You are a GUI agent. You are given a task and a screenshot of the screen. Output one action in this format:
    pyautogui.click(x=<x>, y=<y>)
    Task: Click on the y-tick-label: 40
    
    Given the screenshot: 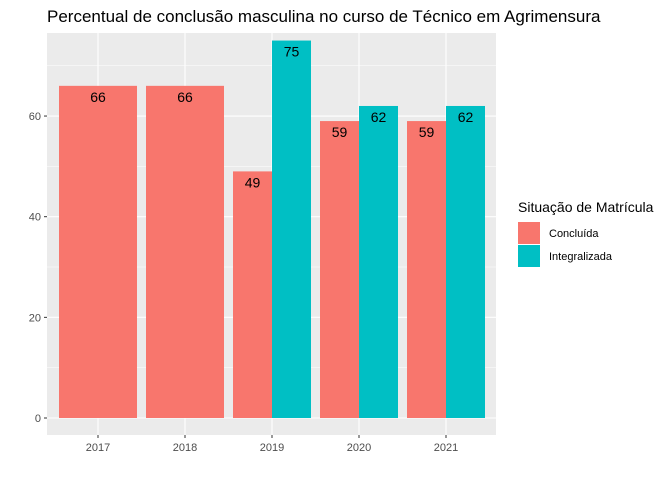 What is the action you would take?
    pyautogui.click(x=35, y=218)
    